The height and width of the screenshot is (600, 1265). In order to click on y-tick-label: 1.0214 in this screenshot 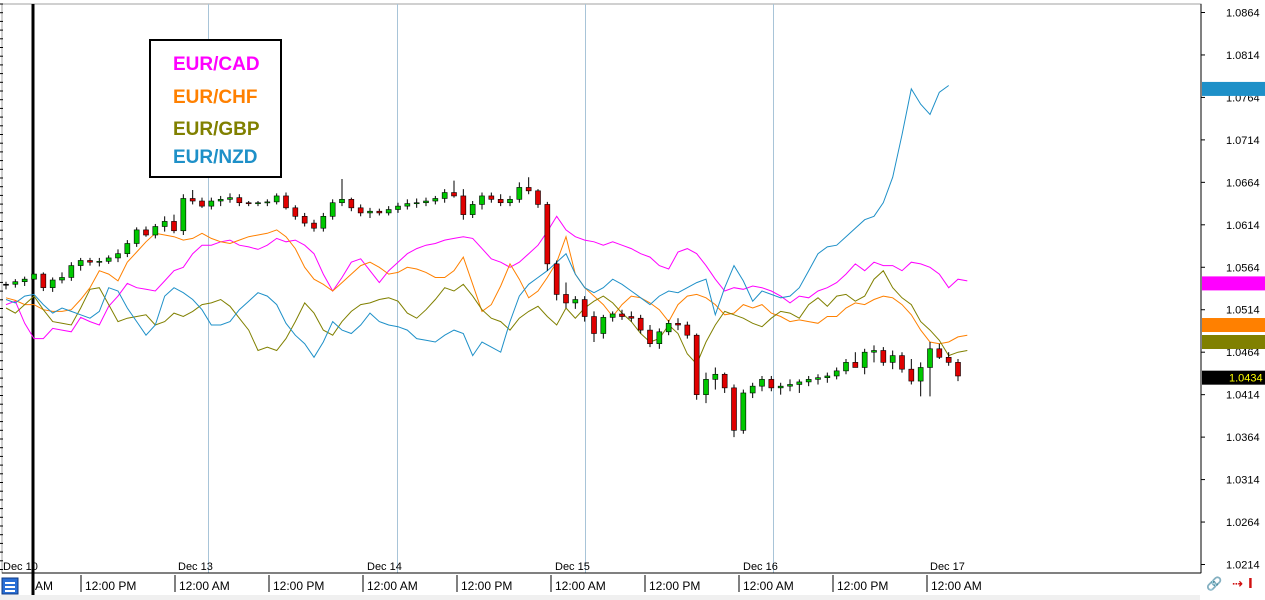, I will do `click(1243, 566)`.